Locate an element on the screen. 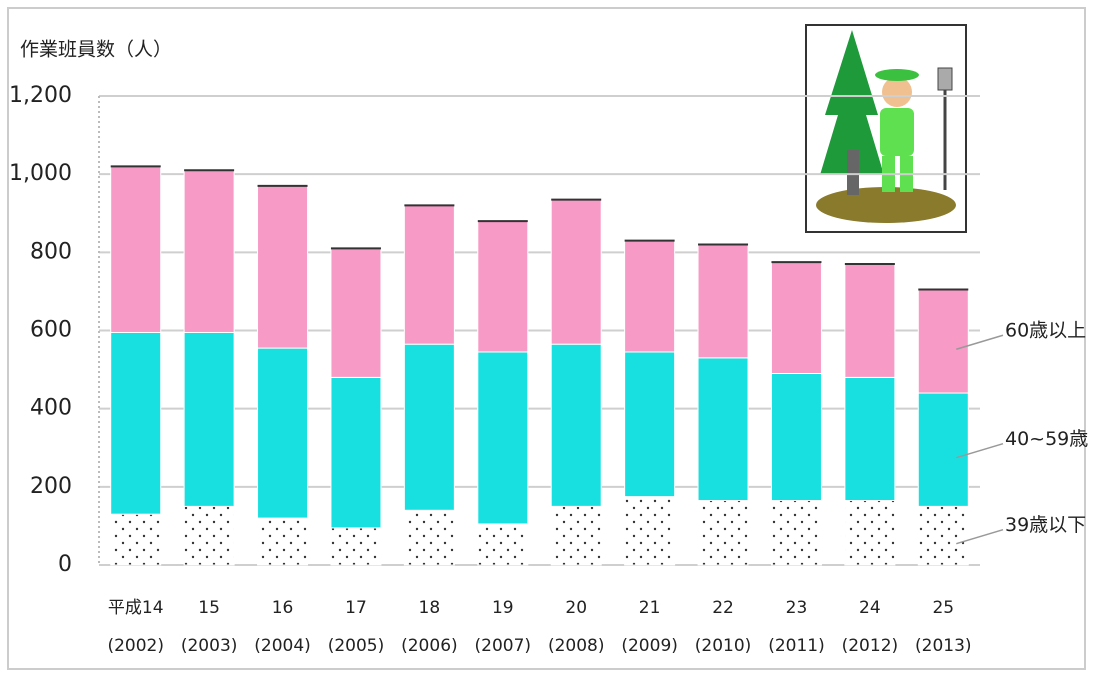  y-tick-label: 400 is located at coordinates (51, 408).